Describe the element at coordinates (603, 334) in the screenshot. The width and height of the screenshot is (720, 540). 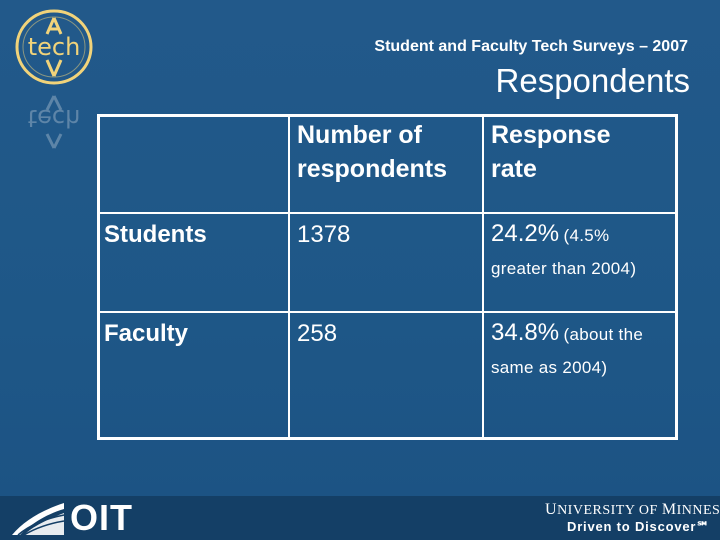
I see `faculty-rate-note-a: (about the` at that location.